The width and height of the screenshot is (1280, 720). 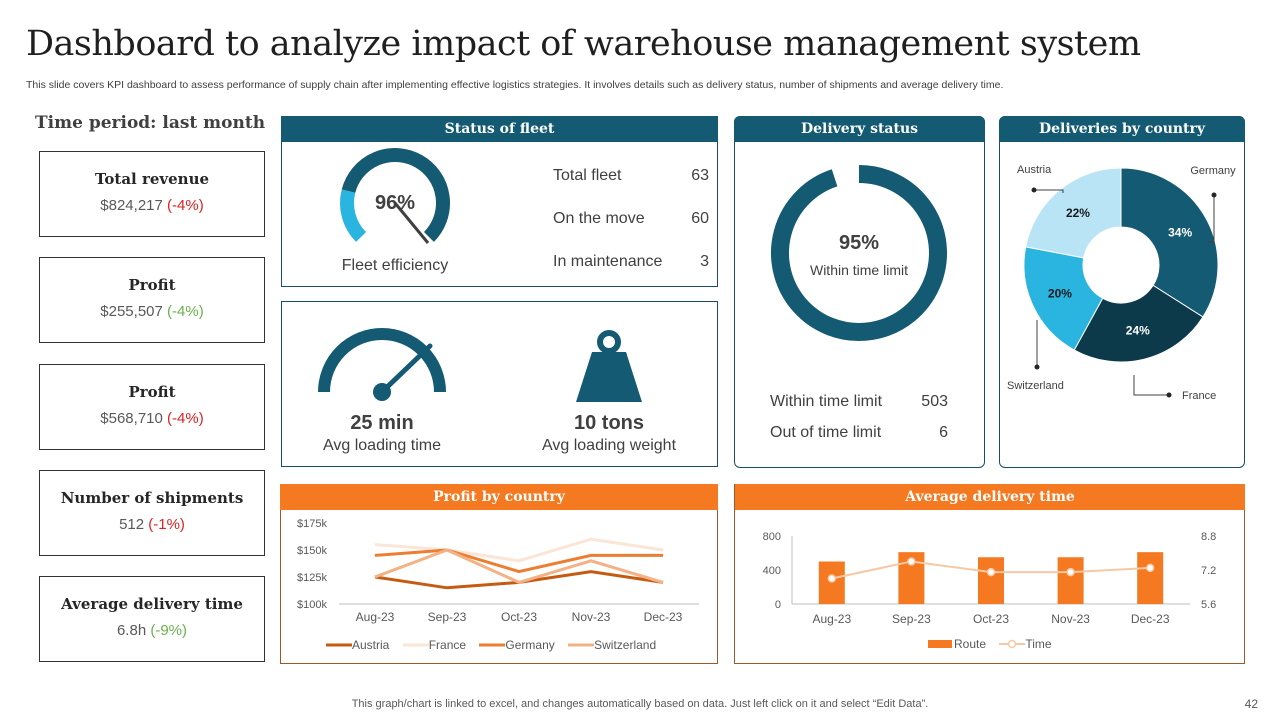 What do you see at coordinates (371, 645) in the screenshot?
I see `legend-label: Austria` at bounding box center [371, 645].